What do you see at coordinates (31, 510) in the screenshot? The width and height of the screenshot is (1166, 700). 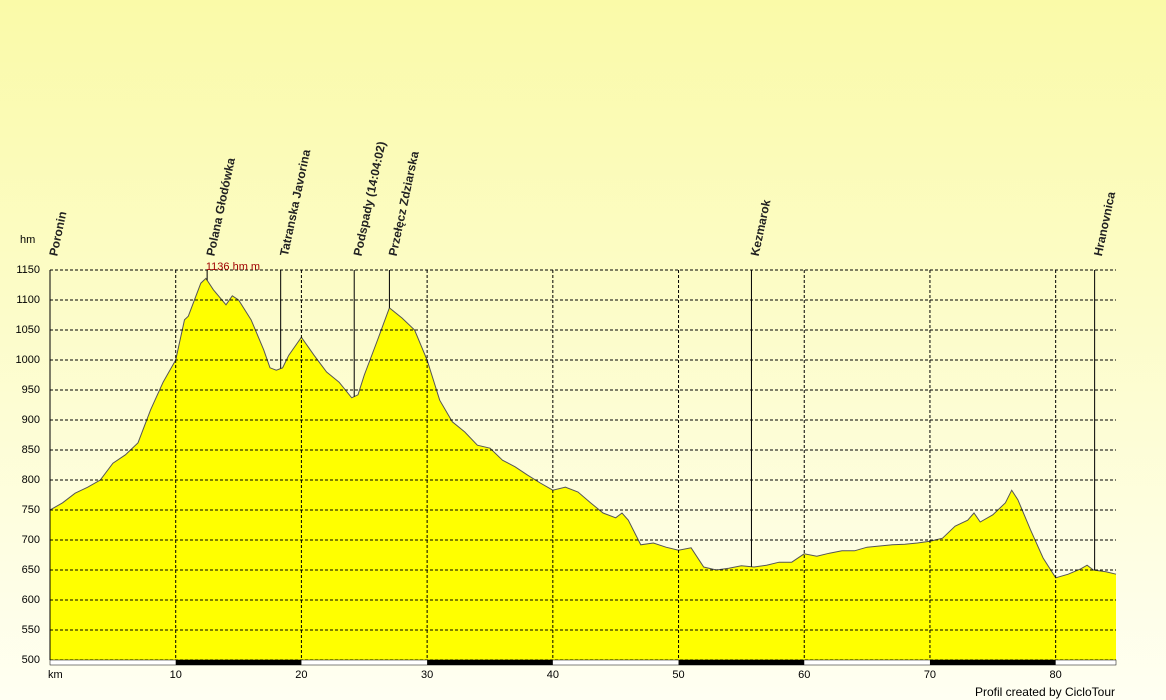 I see `y-tick-label: 750` at bounding box center [31, 510].